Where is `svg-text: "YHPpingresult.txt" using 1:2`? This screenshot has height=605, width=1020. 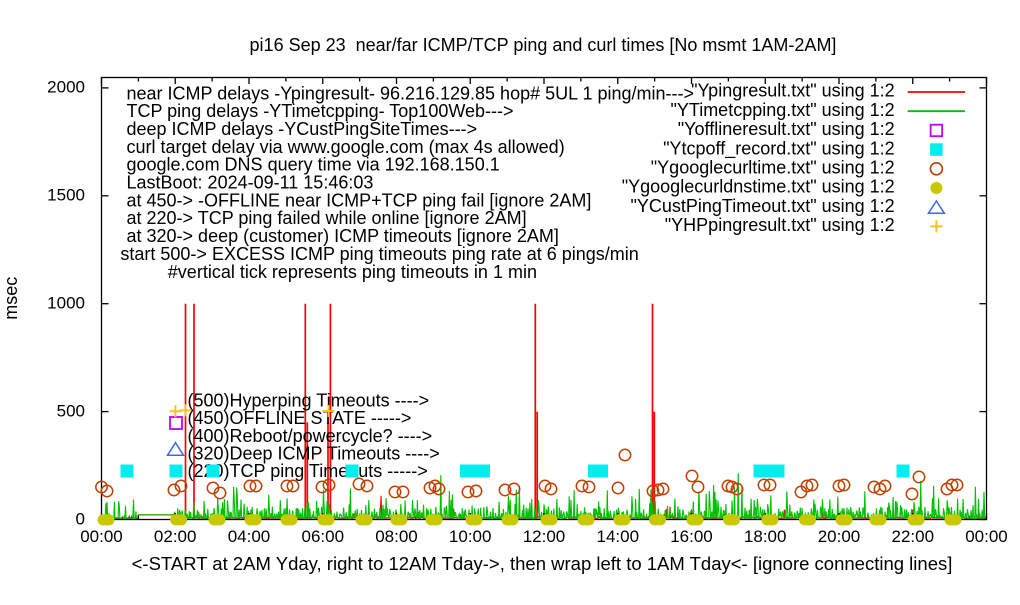 svg-text: "YHPpingresult.txt" using 1:2 is located at coordinates (780, 225).